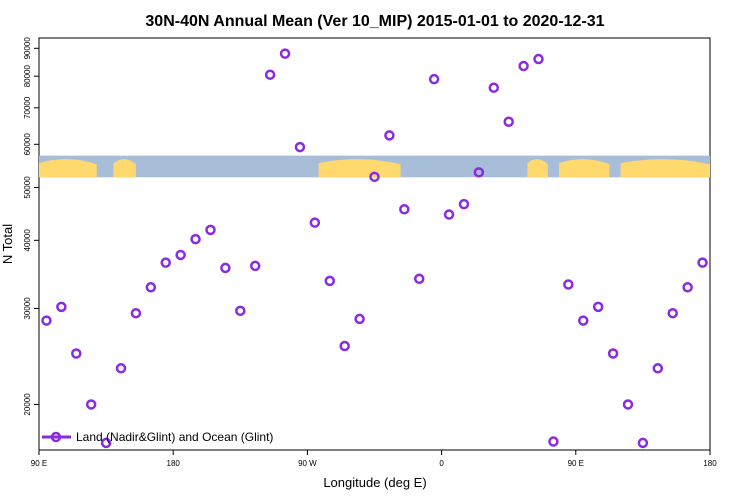 This screenshot has height=500, width=750. What do you see at coordinates (307, 463) in the screenshot?
I see `x-tick-label: 90 W` at bounding box center [307, 463].